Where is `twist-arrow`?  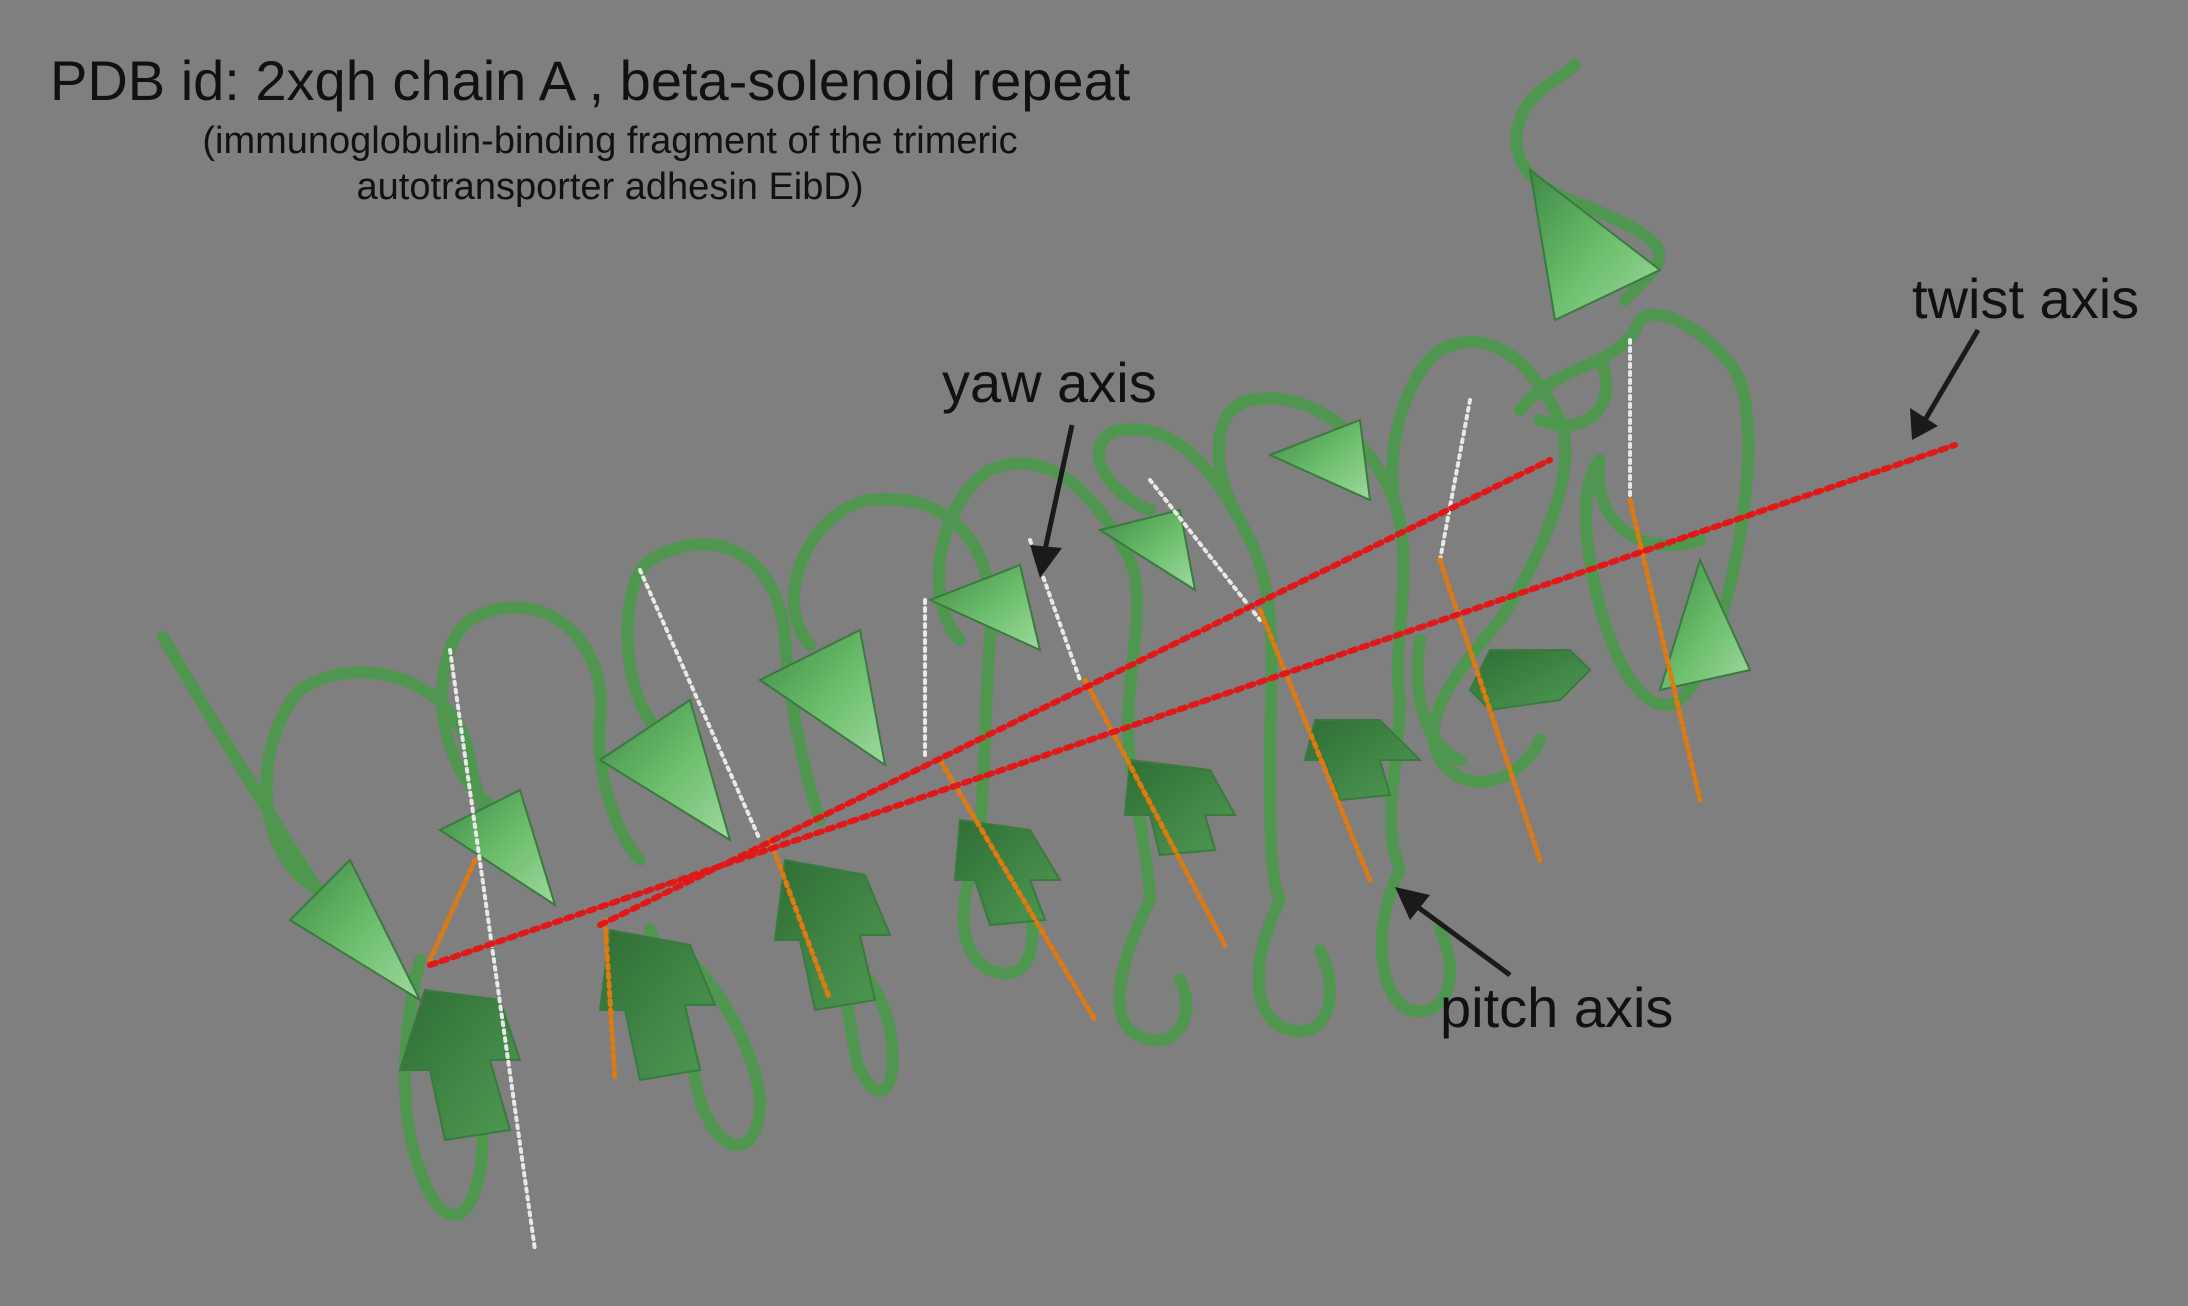 twist-arrow is located at coordinates (1945, 384).